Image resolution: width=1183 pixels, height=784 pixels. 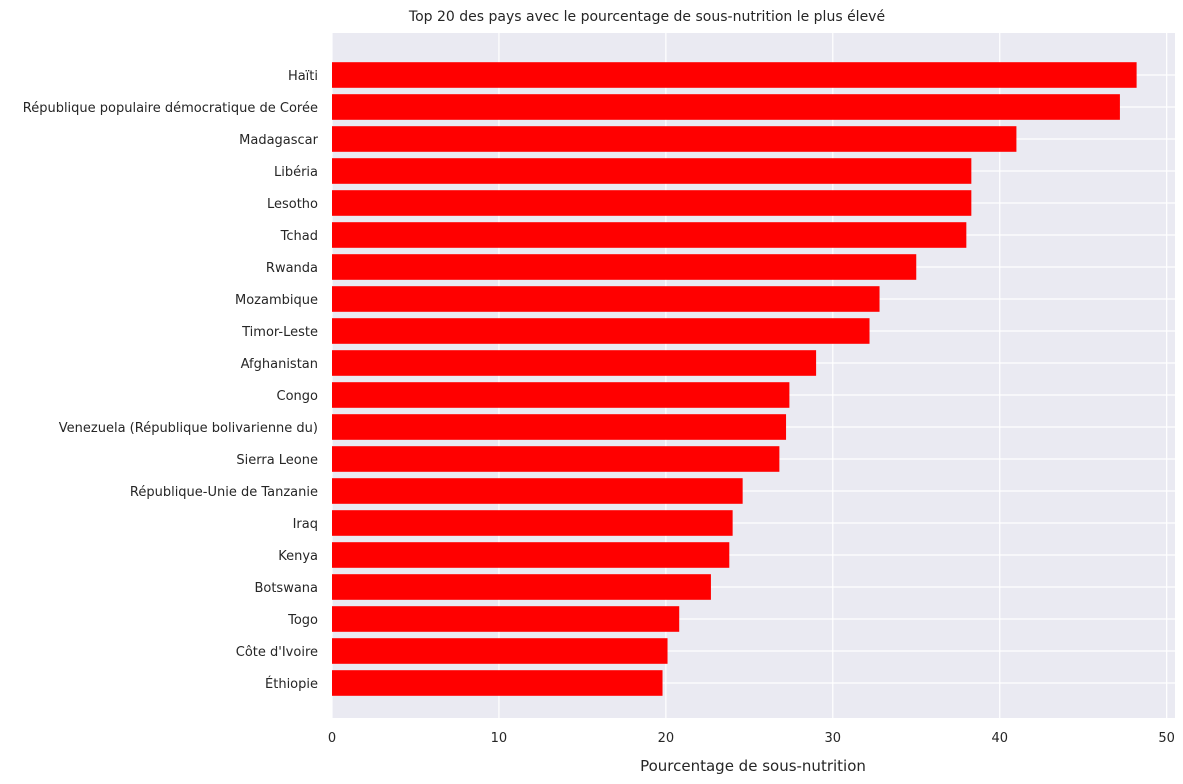 What do you see at coordinates (305, 524) in the screenshot?
I see `y-tick-label: Iraq` at bounding box center [305, 524].